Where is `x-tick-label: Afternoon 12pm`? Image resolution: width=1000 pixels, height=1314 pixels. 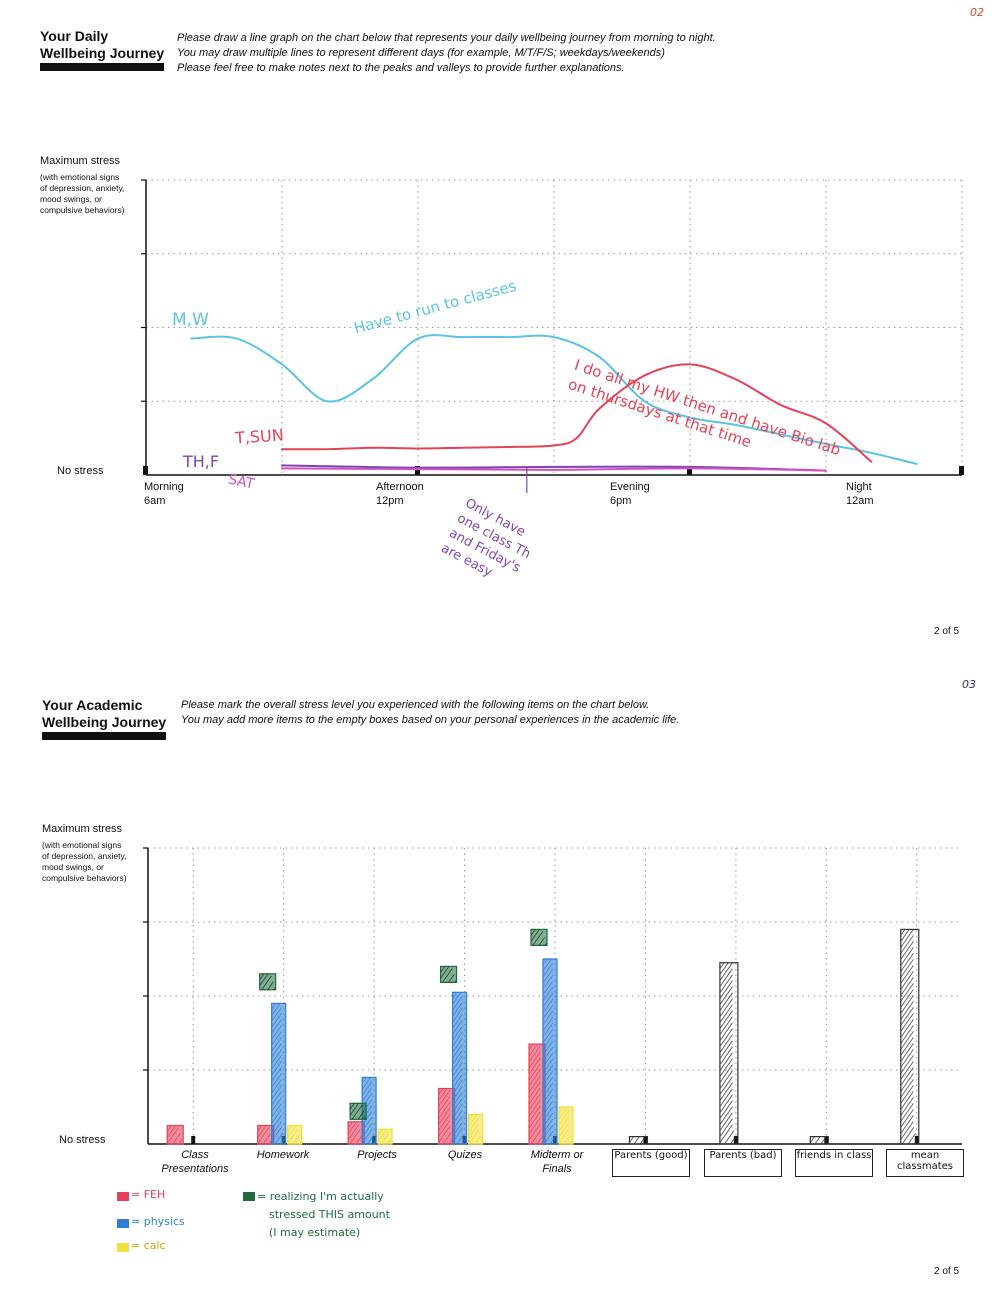
x-tick-label: Afternoon 12pm is located at coordinates (400, 494).